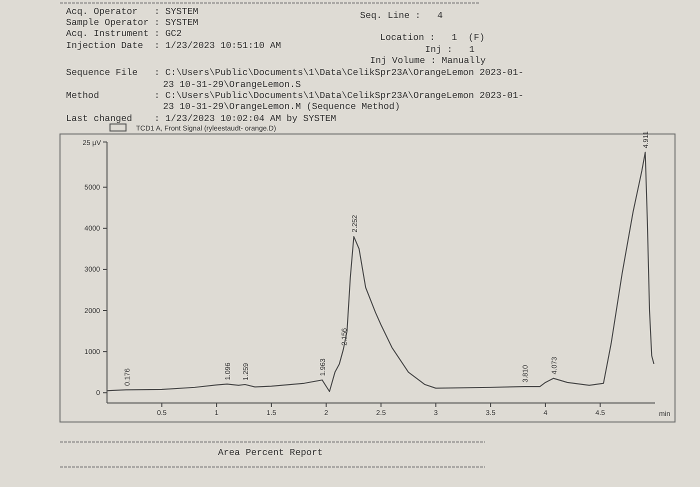  I want to click on text: Location : 1 (F), so click(432, 37).